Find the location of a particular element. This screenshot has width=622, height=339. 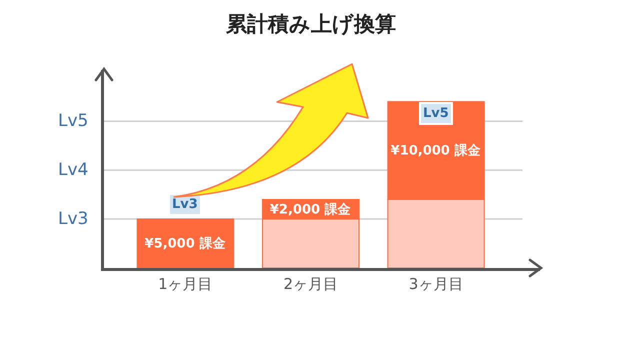

annotation: Lv3 is located at coordinates (185, 204).